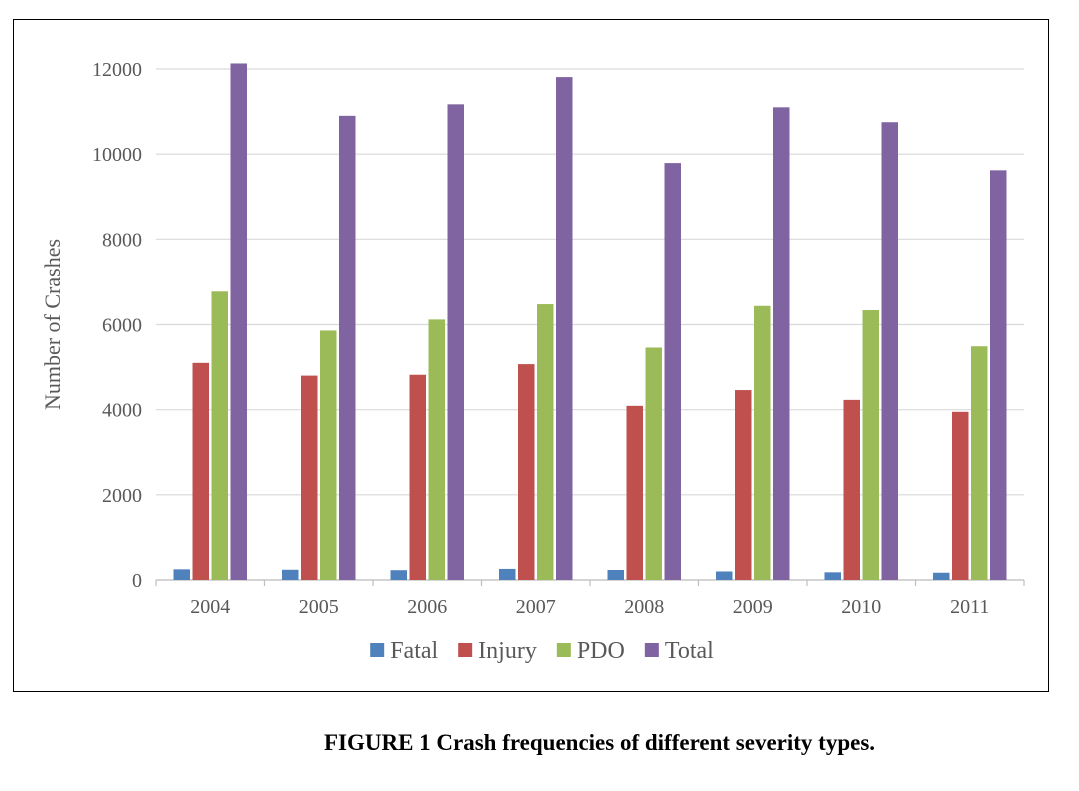 Image resolution: width=1079 pixels, height=791 pixels. I want to click on bar-injury-2009, so click(743, 485).